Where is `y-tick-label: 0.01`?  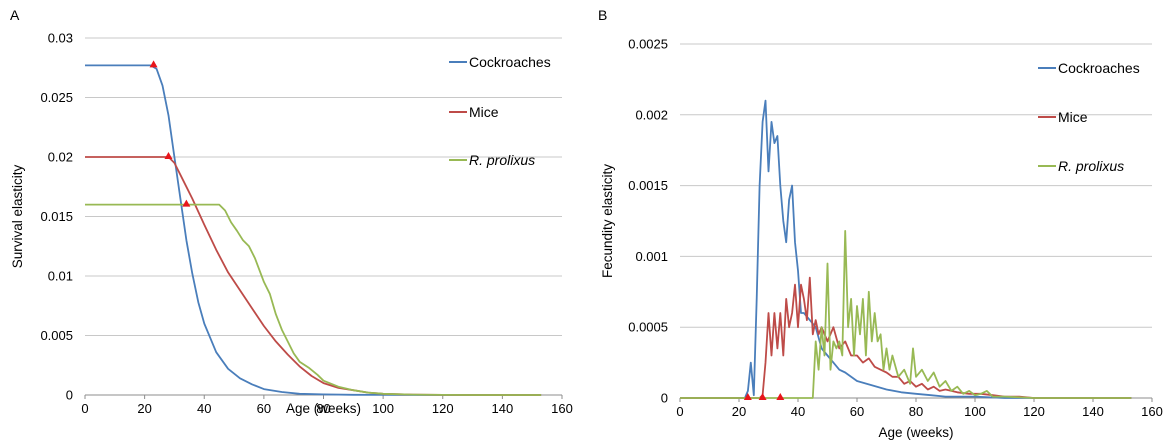
y-tick-label: 0.01 is located at coordinates (60, 276).